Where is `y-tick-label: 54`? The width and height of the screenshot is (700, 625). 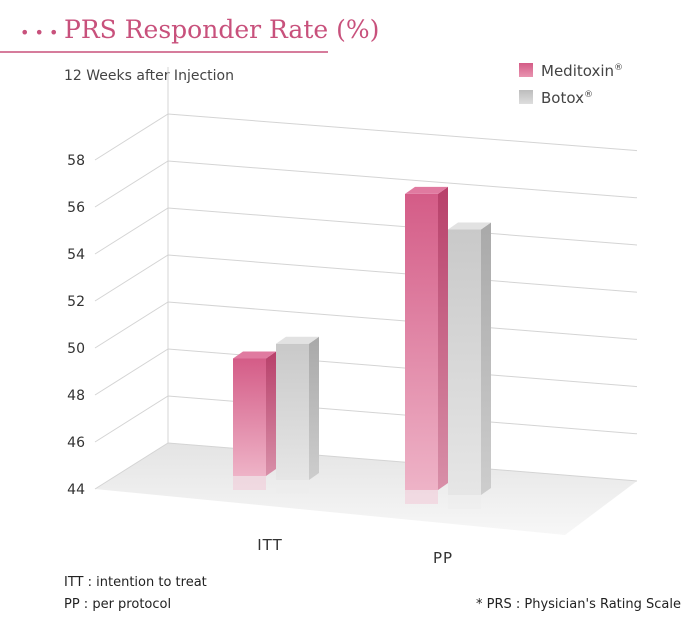
y-tick-label: 54 is located at coordinates (76, 255).